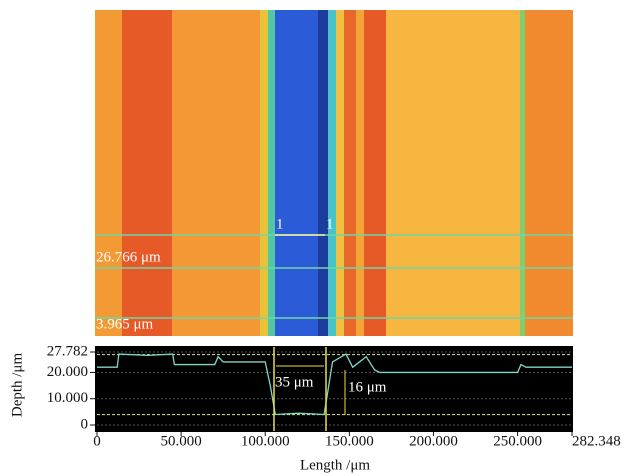 The width and height of the screenshot is (640, 476). Describe the element at coordinates (433, 441) in the screenshot. I see `x-tick-label: 200.000` at that location.